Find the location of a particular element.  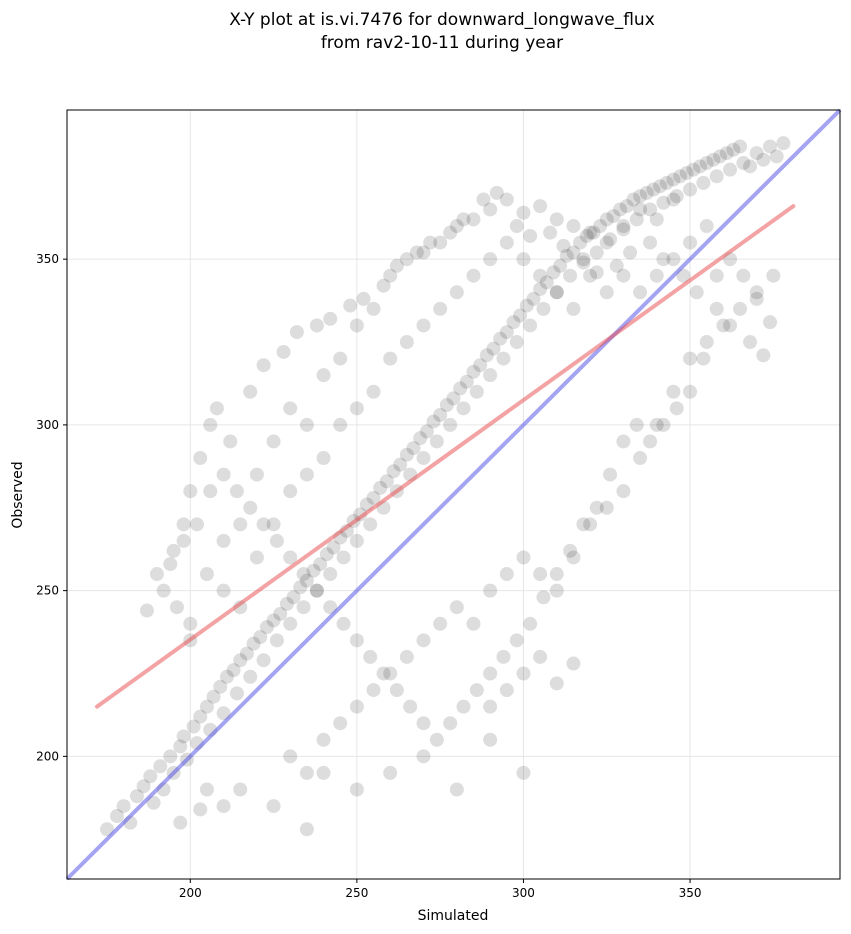

y-tick-label: 300 is located at coordinates (47, 425).